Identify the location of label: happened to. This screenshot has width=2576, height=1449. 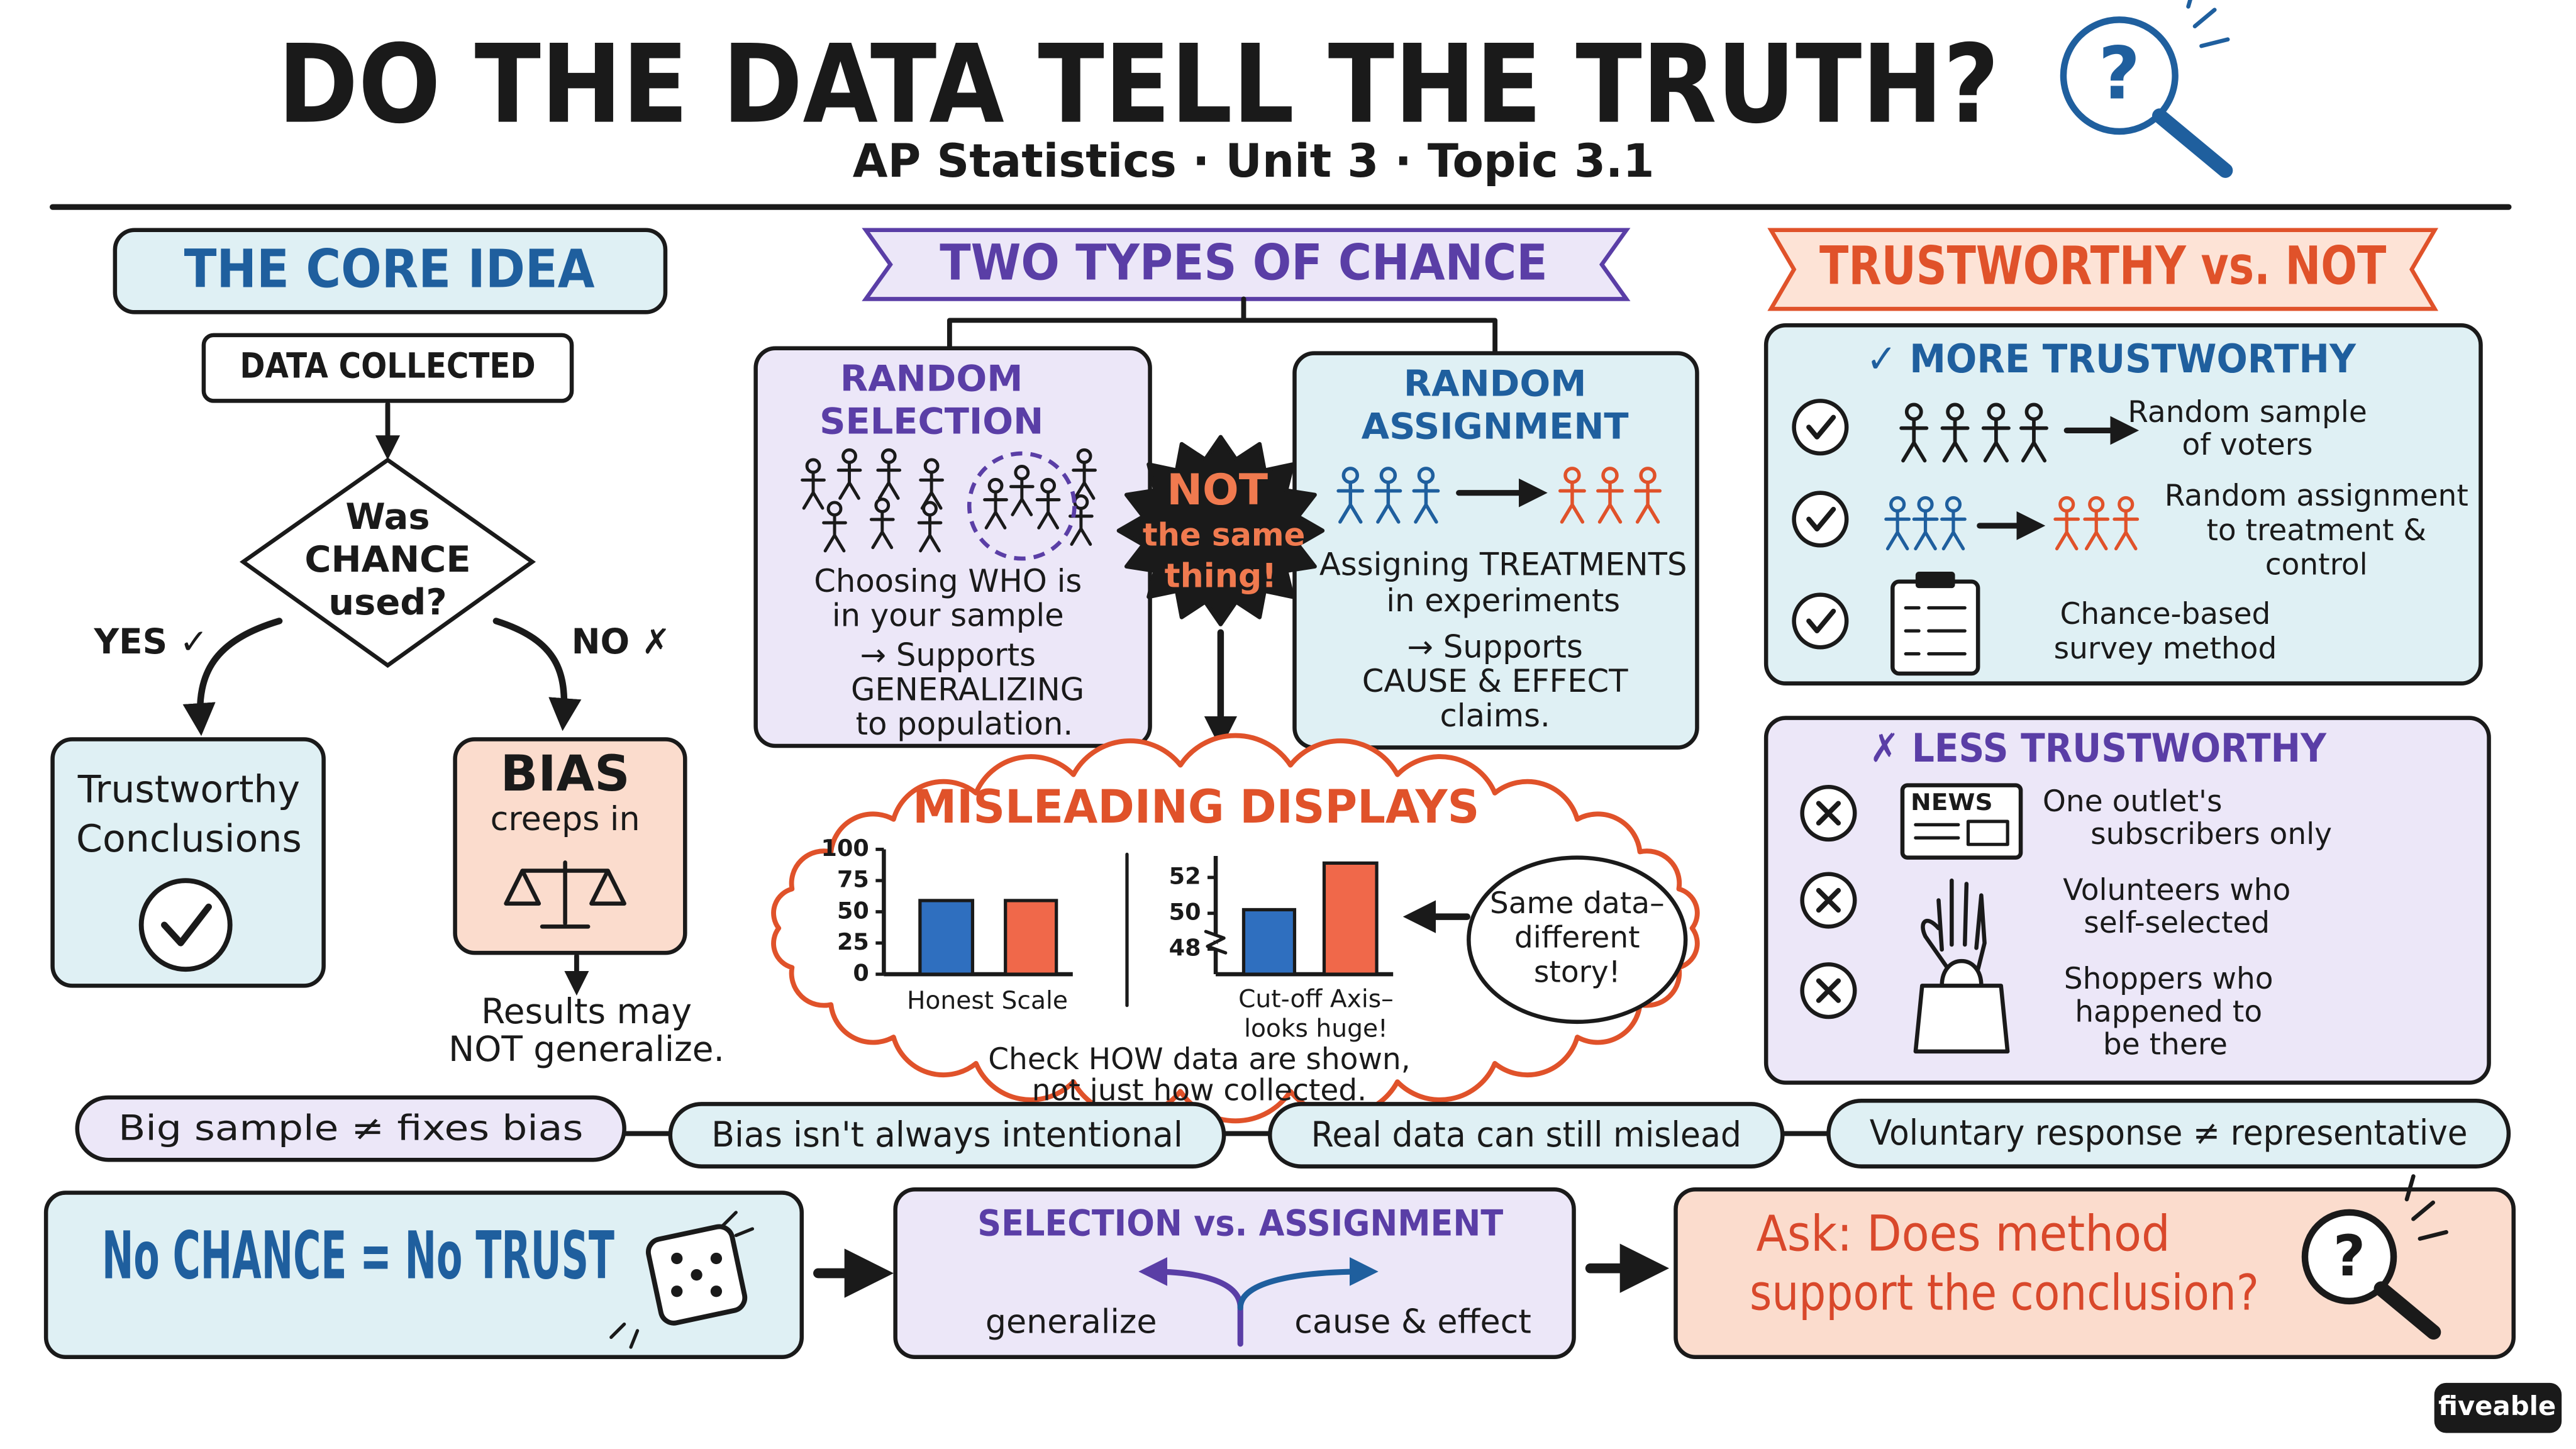
(2168, 1011).